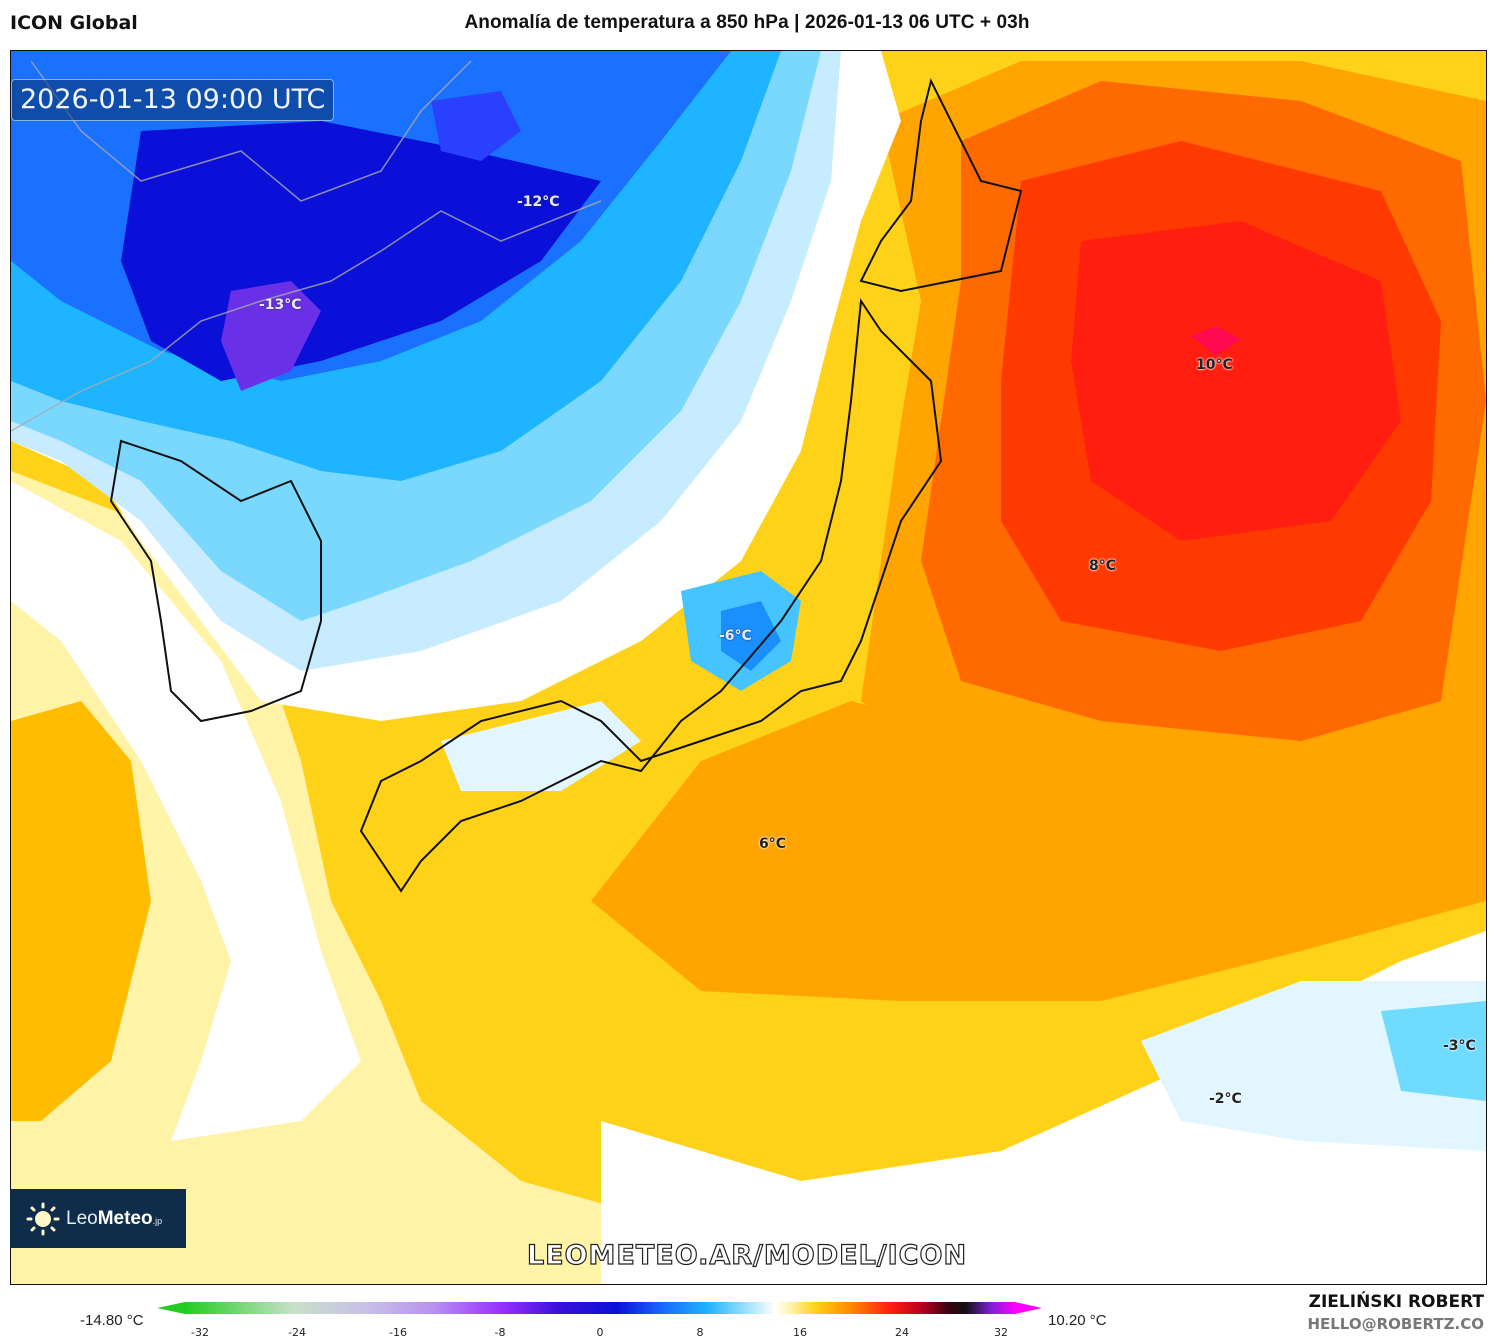 The image size is (1494, 1339). What do you see at coordinates (398, 1332) in the screenshot?
I see `colorbar-tick: -16` at bounding box center [398, 1332].